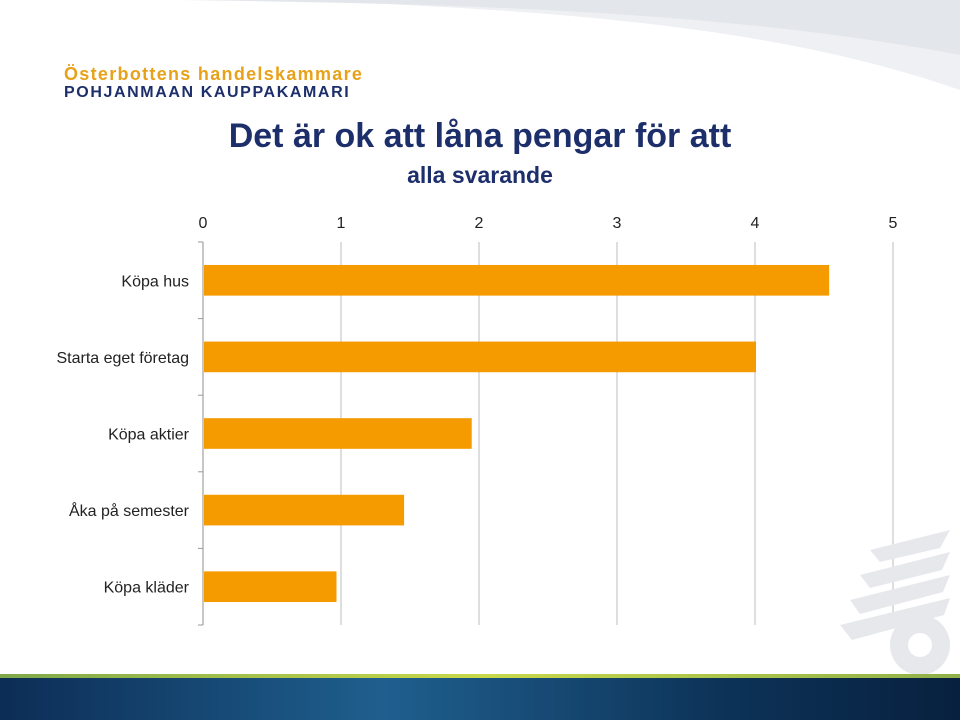  What do you see at coordinates (341, 223) in the screenshot?
I see `x-tick-label: 1` at bounding box center [341, 223].